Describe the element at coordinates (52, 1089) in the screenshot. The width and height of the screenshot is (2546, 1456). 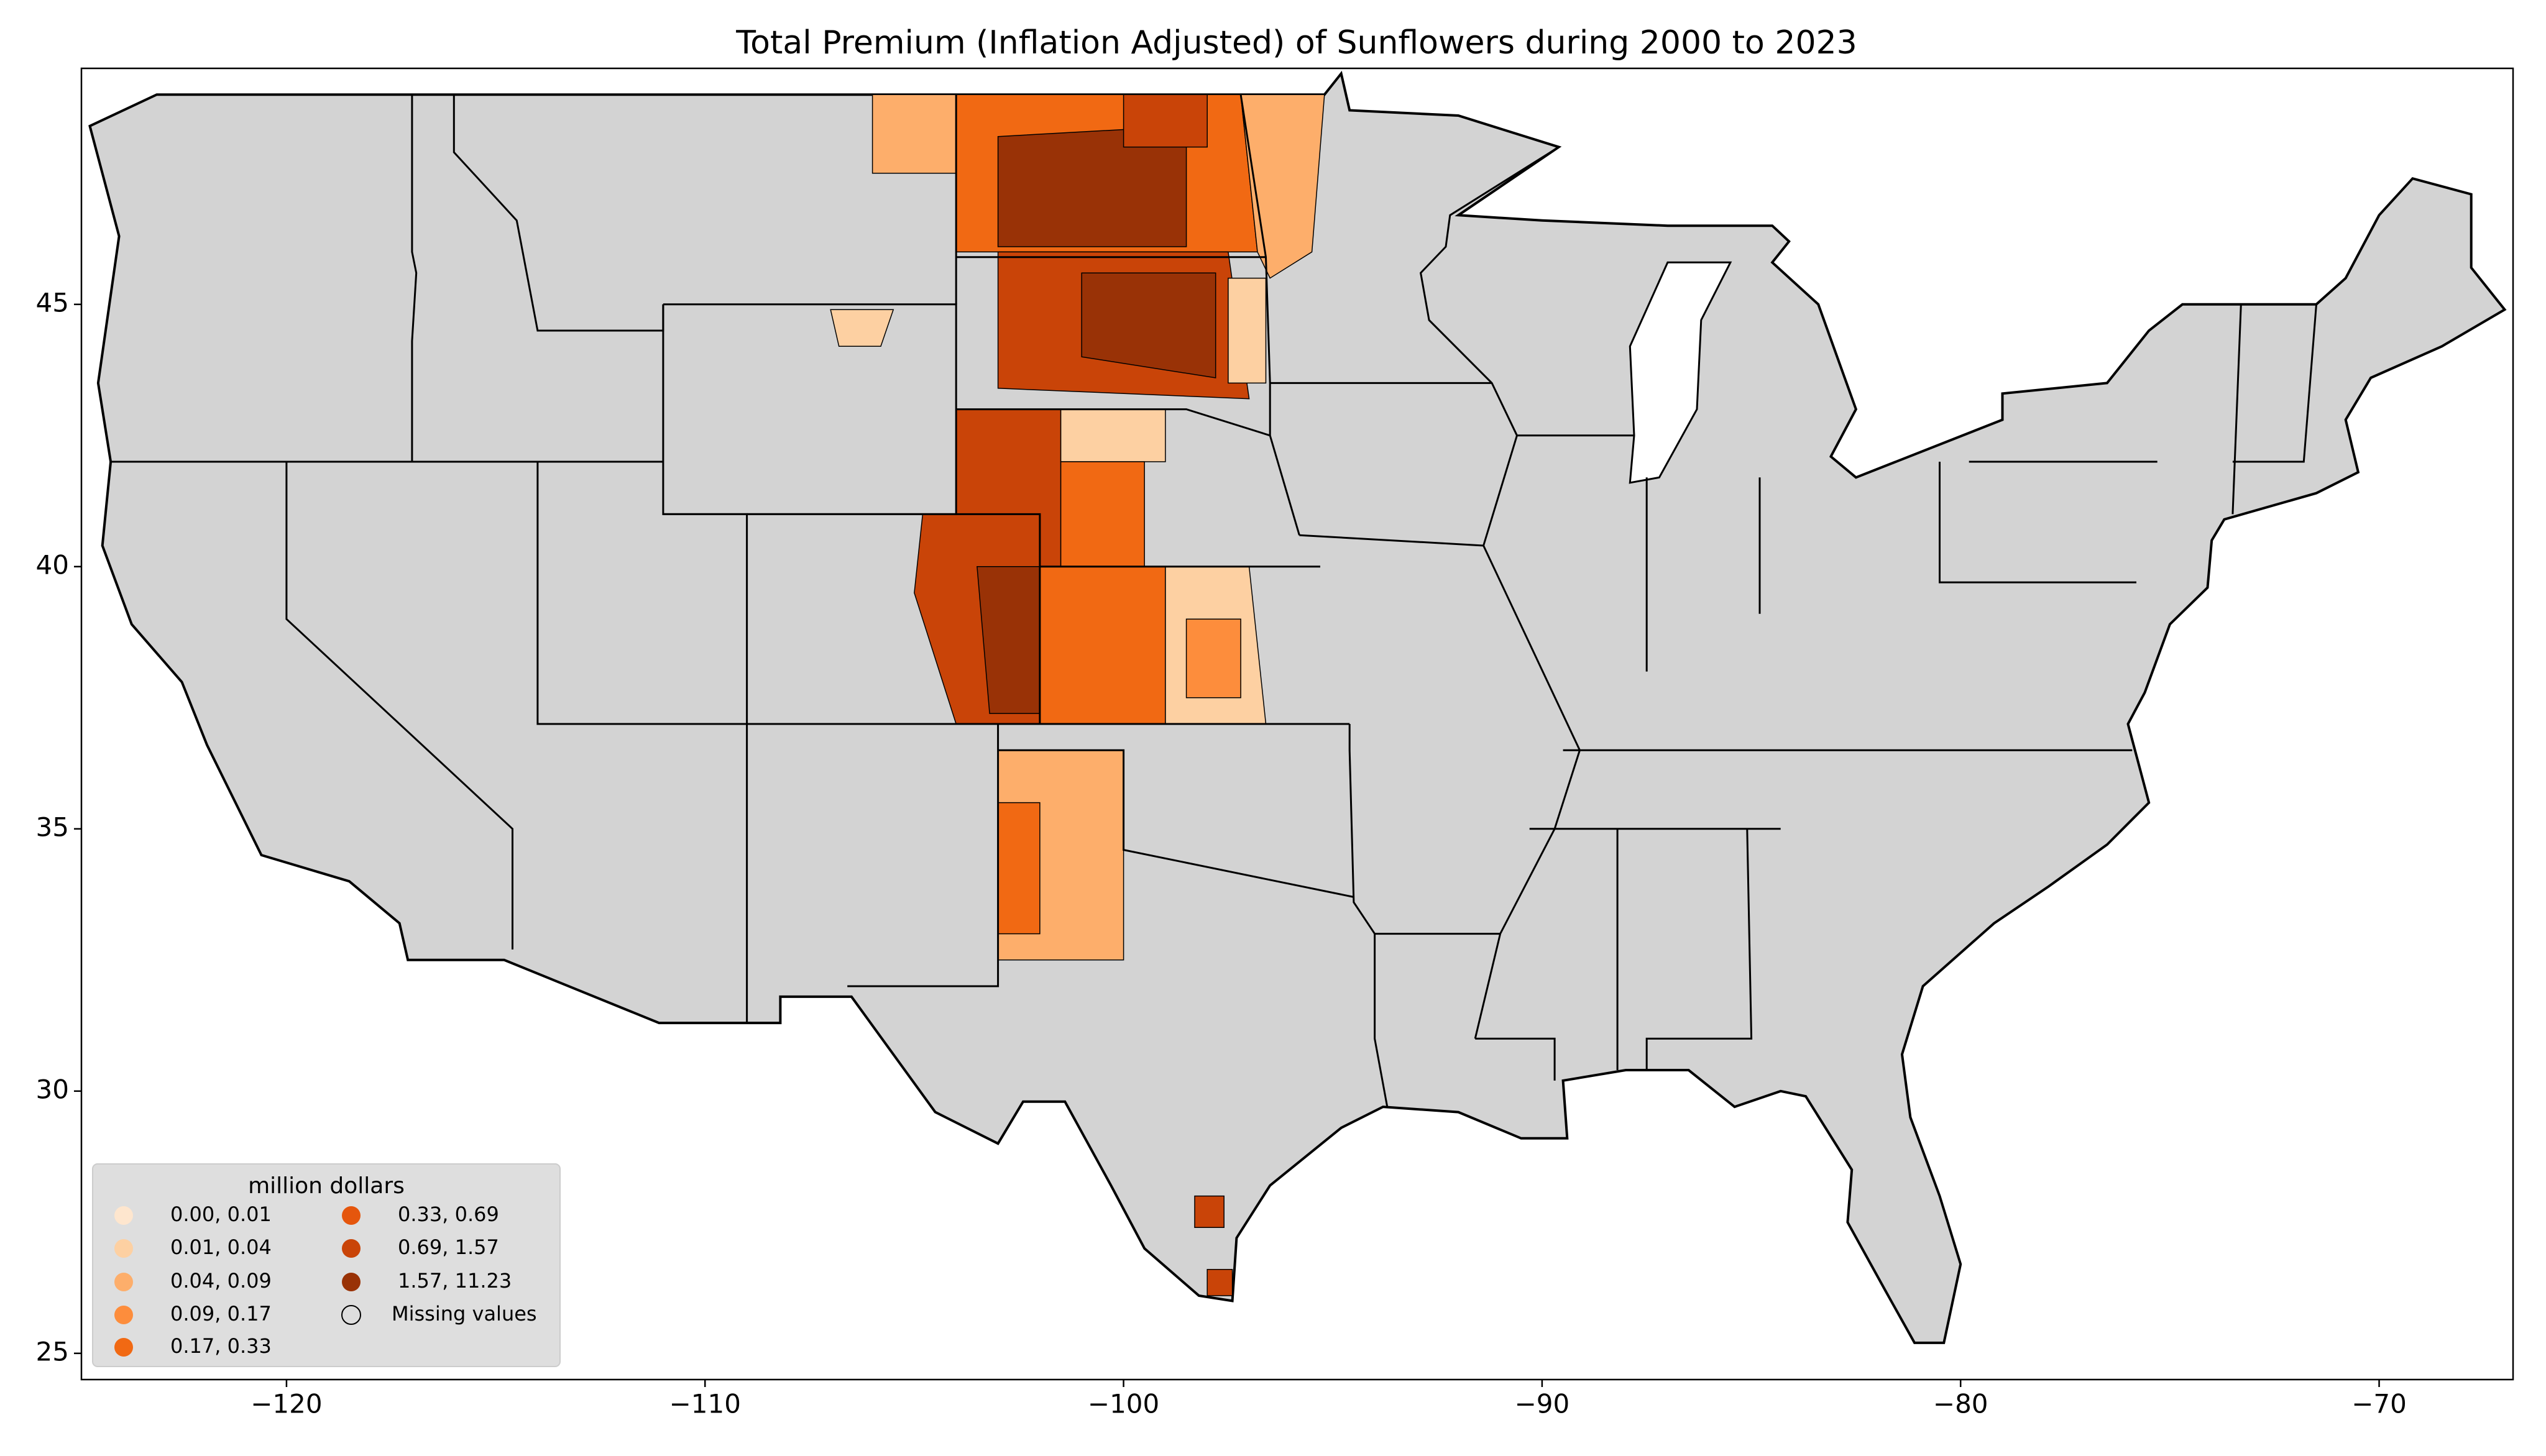
I see `y-tick-label: 30` at that location.